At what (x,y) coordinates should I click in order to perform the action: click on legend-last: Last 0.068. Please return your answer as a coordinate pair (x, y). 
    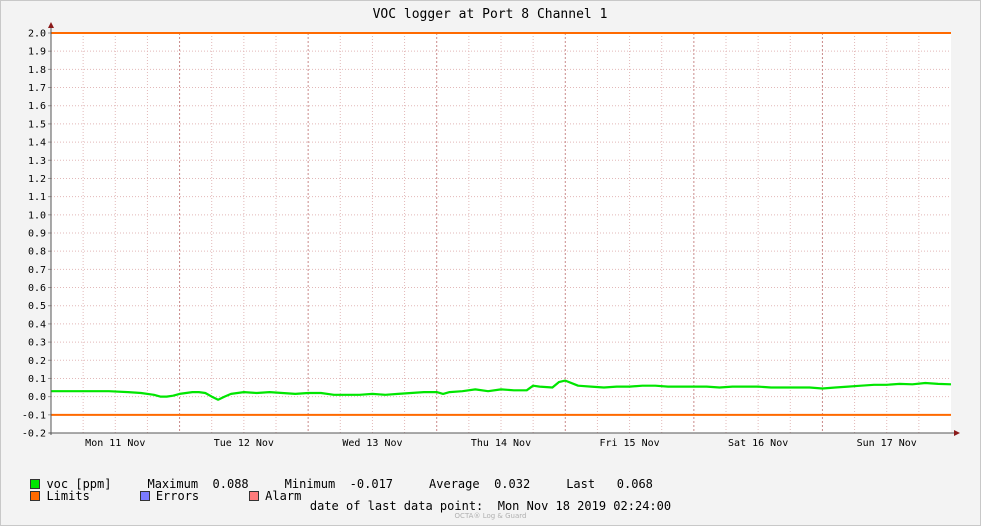
    Looking at the image, I should click on (609, 484).